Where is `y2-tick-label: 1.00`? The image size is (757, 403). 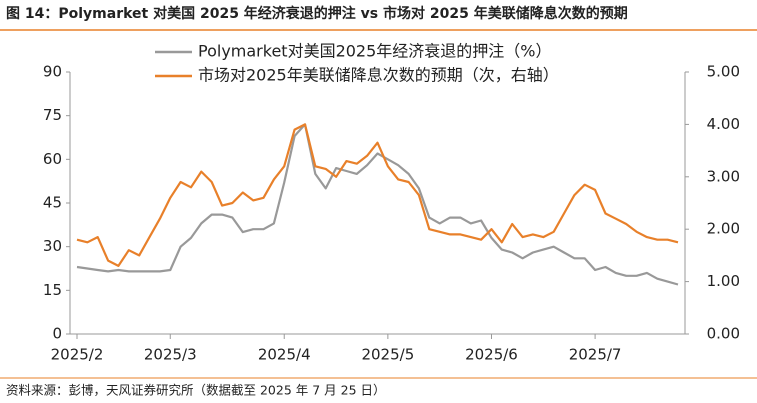
y2-tick-label: 1.00 is located at coordinates (723, 281).